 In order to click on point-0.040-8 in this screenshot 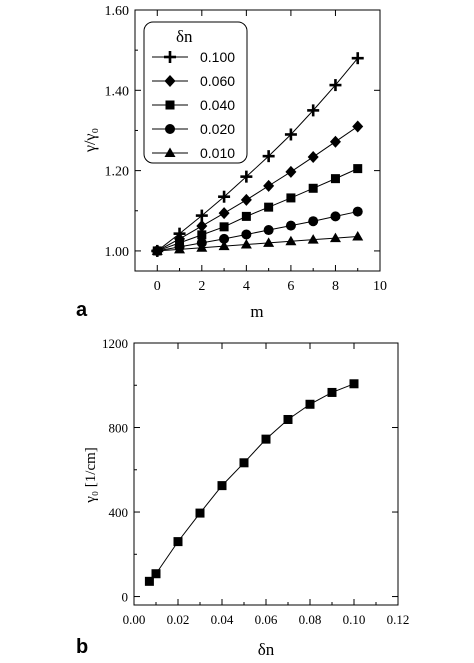, I will do `click(335, 179)`.